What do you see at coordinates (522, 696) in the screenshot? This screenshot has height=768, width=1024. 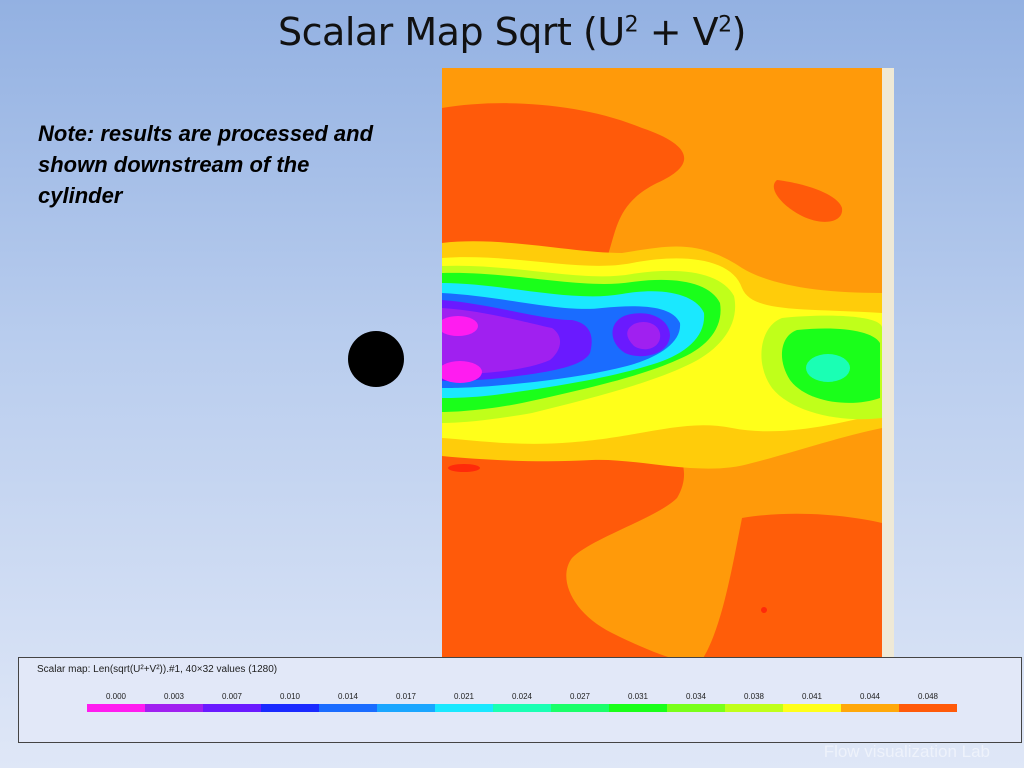 I see `legend-label: 0.024` at bounding box center [522, 696].